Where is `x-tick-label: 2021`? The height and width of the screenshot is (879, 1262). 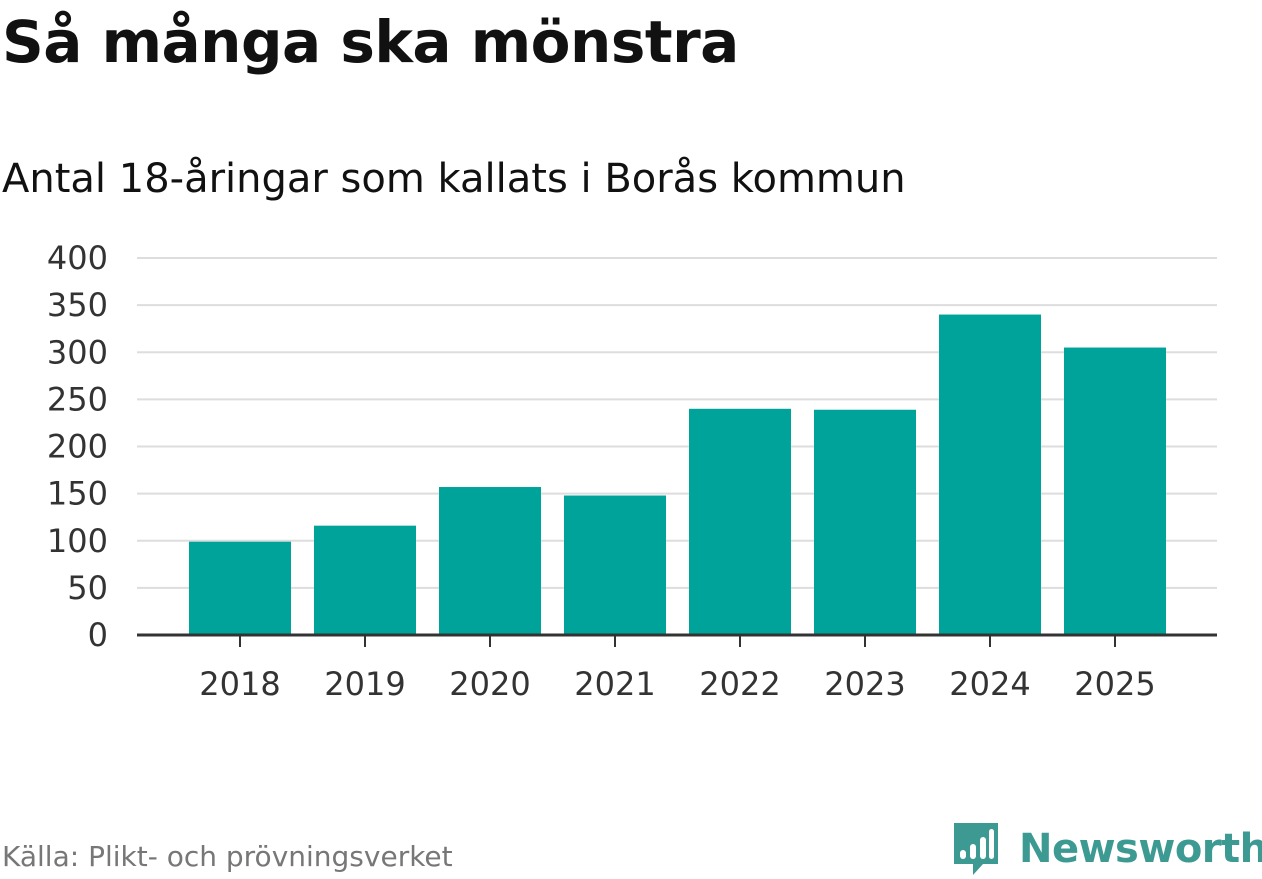
x-tick-label: 2021 is located at coordinates (614, 684).